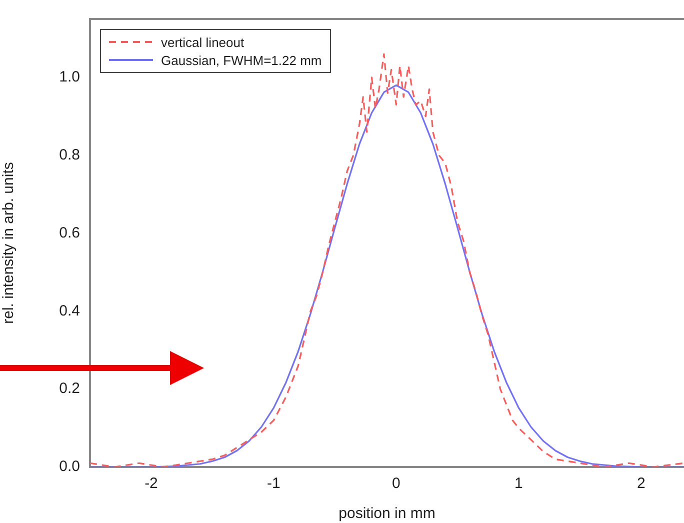  I want to click on legend-label: Gaussian, FWHM=1.22 mm, so click(241, 60).